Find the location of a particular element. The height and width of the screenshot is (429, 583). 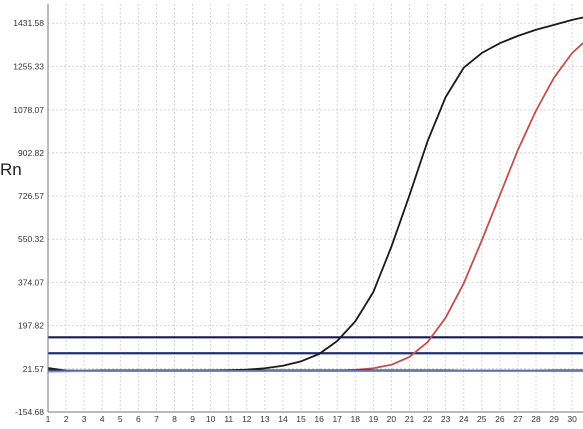

x-tick-label: 23 is located at coordinates (446, 419).